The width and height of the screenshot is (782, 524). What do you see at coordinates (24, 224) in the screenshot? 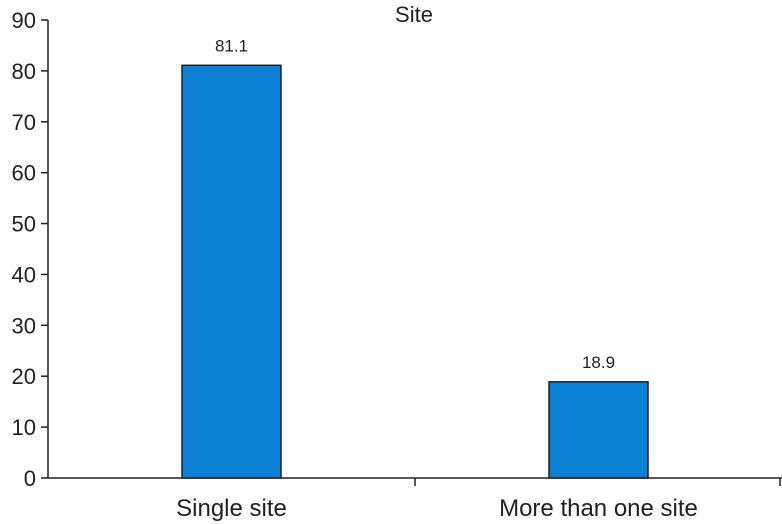
I see `y-tick-label: 50` at bounding box center [24, 224].